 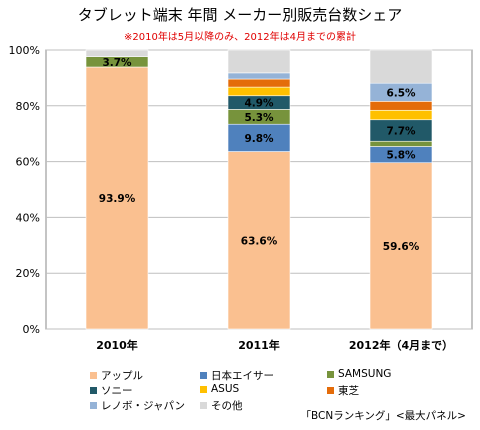 I want to click on y-tick-label: 0%, so click(x=31, y=329).